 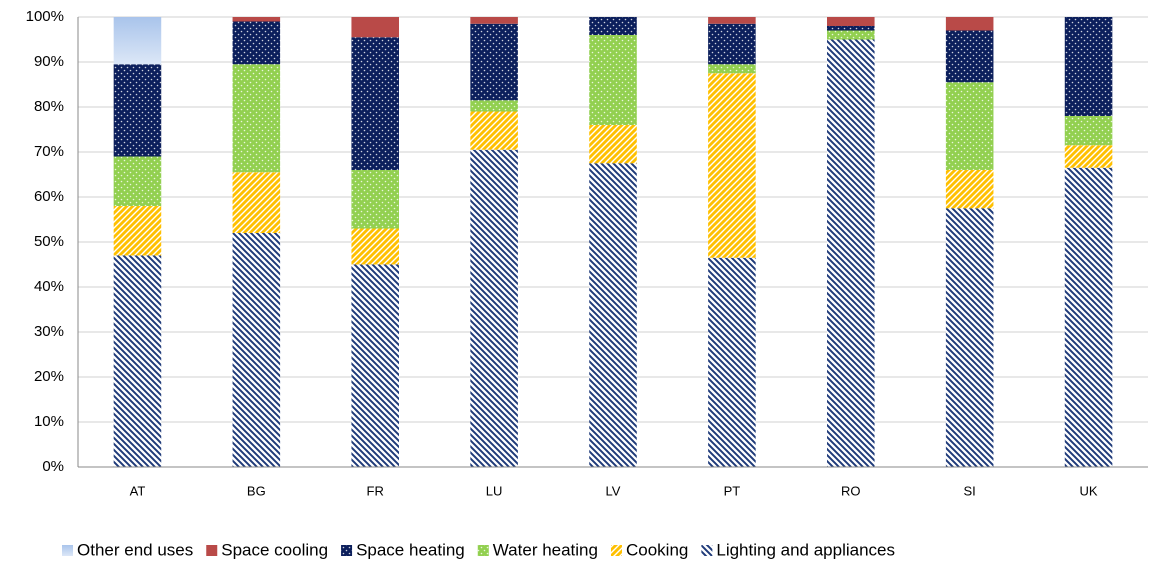 I want to click on legend-label: Cooking, so click(x=657, y=549).